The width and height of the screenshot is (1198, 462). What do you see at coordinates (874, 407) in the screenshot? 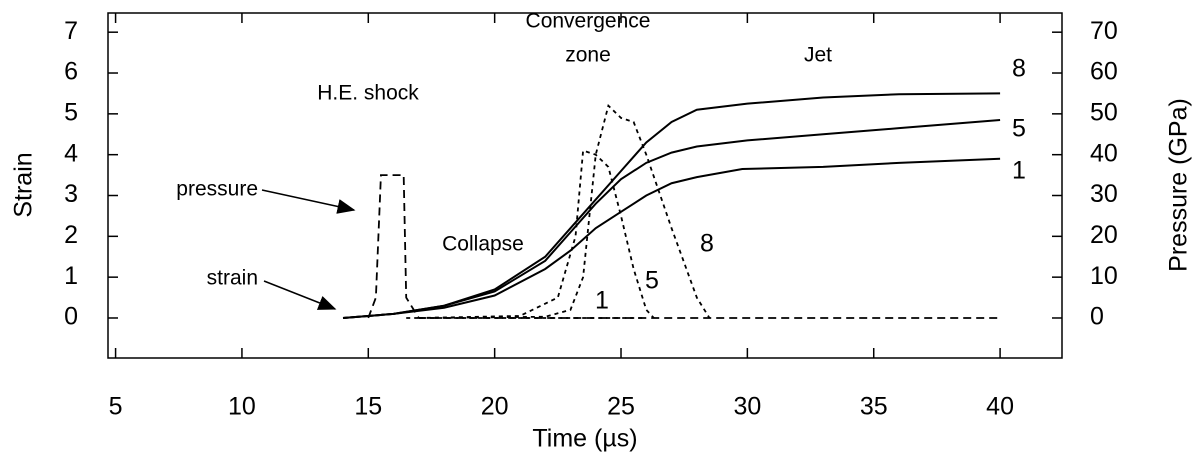
I see `x-tick-label: 35` at bounding box center [874, 407].